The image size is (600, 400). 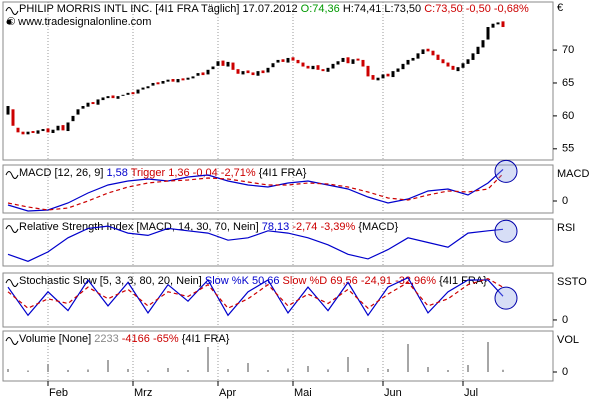 I want to click on title-part: C:73,50 -0,50 -0,68%, so click(x=476, y=9).